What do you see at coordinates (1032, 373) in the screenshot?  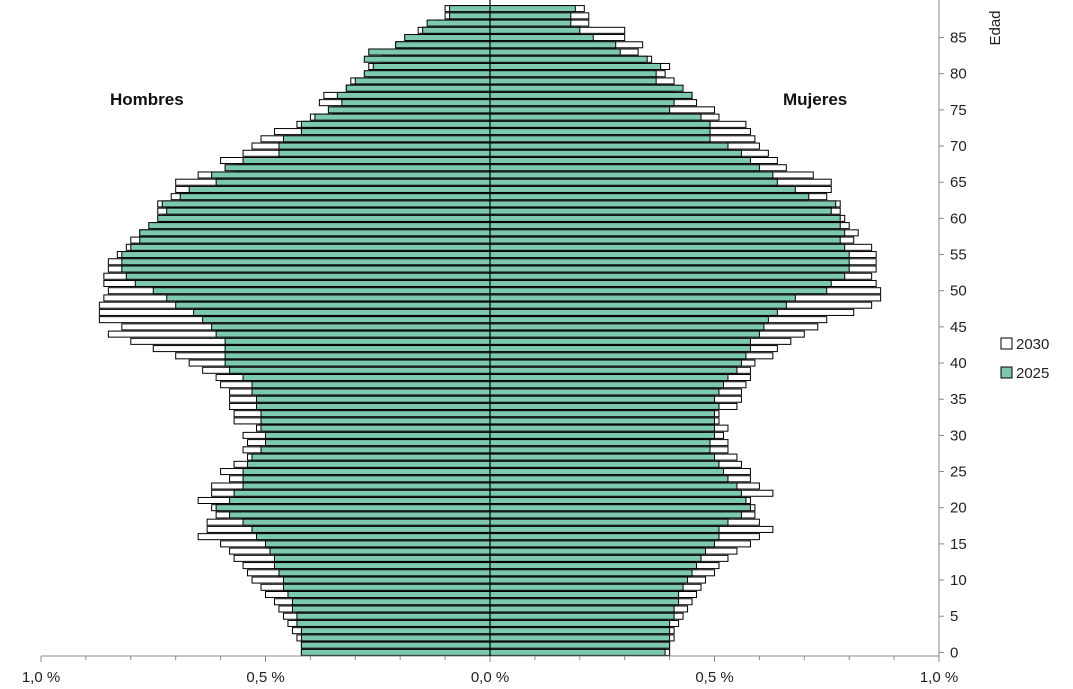 I see `legend-label-2025: 2025` at bounding box center [1032, 373].